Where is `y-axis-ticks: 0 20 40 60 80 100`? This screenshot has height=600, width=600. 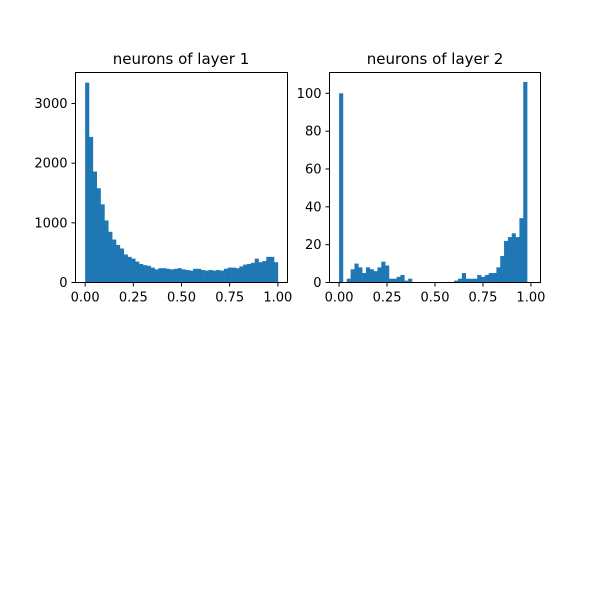
y-axis-ticks: 0 20 40 60 80 100 is located at coordinates (313, 189).